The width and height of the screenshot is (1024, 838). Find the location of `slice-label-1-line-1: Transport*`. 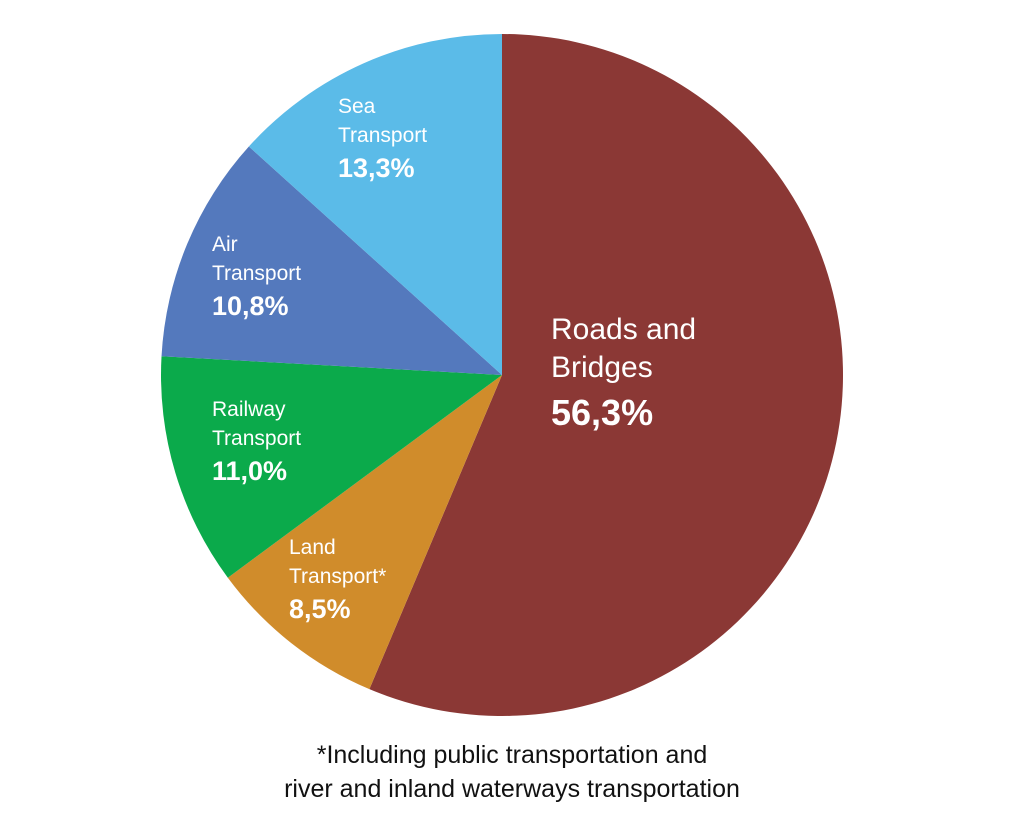

slice-label-1-line-1: Transport* is located at coordinates (337, 576).